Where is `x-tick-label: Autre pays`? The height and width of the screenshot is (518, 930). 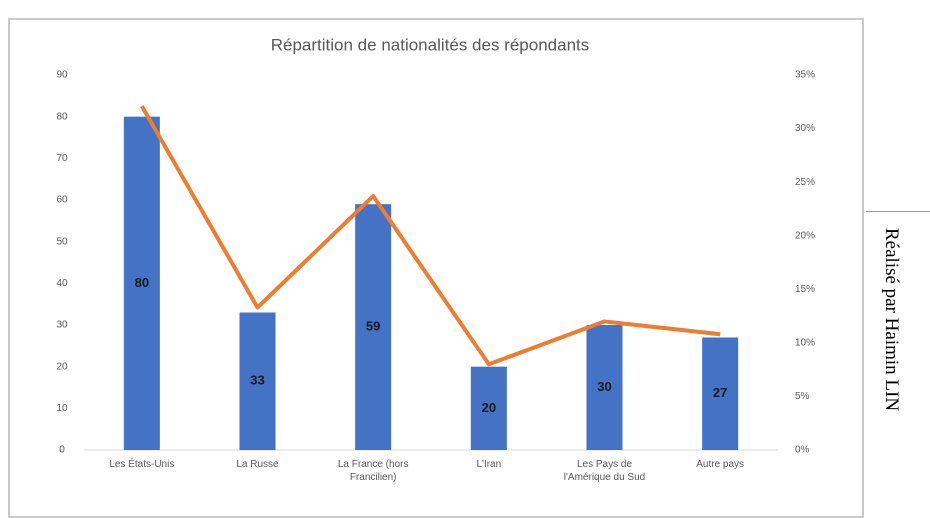 x-tick-label: Autre pays is located at coordinates (720, 464).